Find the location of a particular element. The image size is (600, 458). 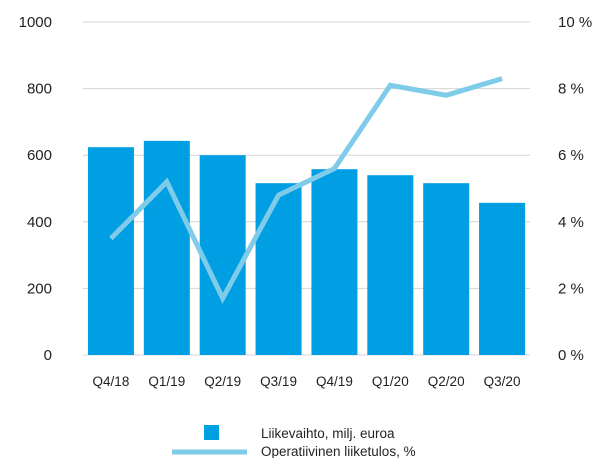

left-axis: 0 200 400 600 800 1000 is located at coordinates (35, 189).